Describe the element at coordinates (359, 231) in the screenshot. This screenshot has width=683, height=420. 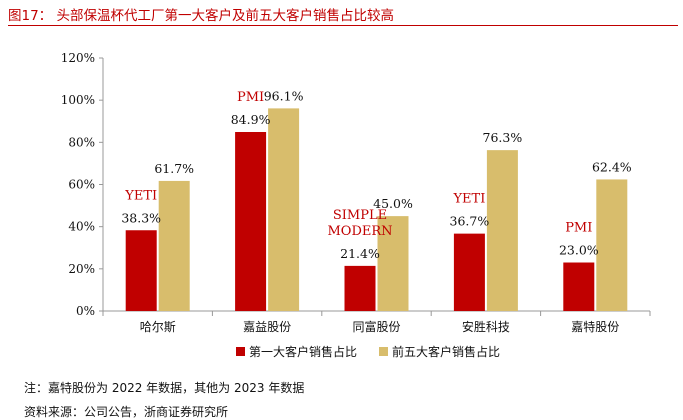
I see `customer-annotation: MODERN` at that location.